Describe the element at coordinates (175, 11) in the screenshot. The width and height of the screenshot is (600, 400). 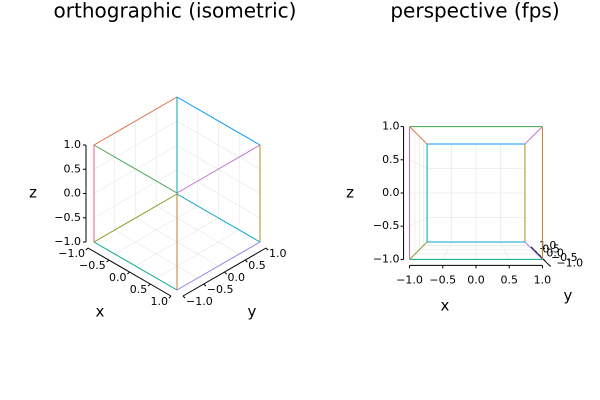
I see `chart-title: orthographic (isometric)` at that location.